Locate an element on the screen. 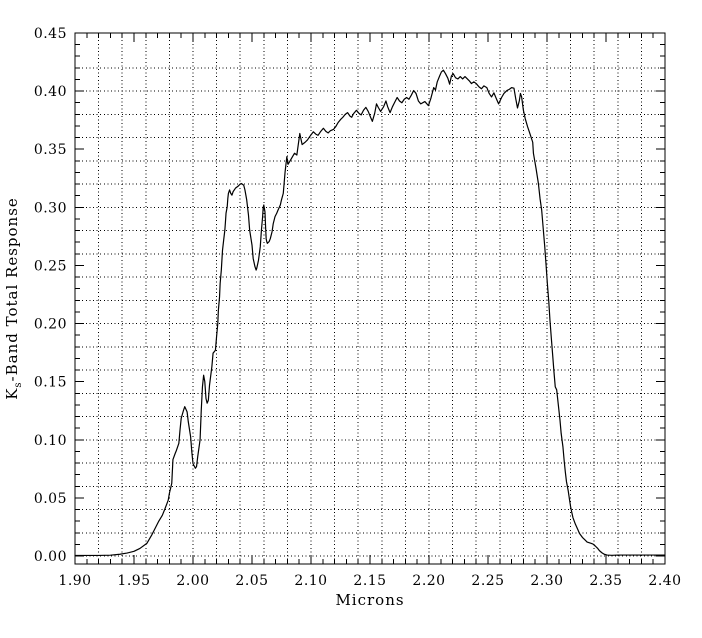 This screenshot has height=638, width=702. y-axis-title: Ks-Band Total Response is located at coordinates (13, 298).